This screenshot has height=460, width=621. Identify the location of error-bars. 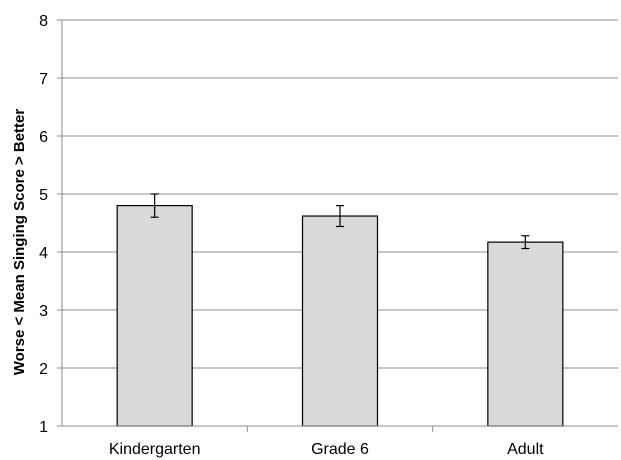
(340, 221).